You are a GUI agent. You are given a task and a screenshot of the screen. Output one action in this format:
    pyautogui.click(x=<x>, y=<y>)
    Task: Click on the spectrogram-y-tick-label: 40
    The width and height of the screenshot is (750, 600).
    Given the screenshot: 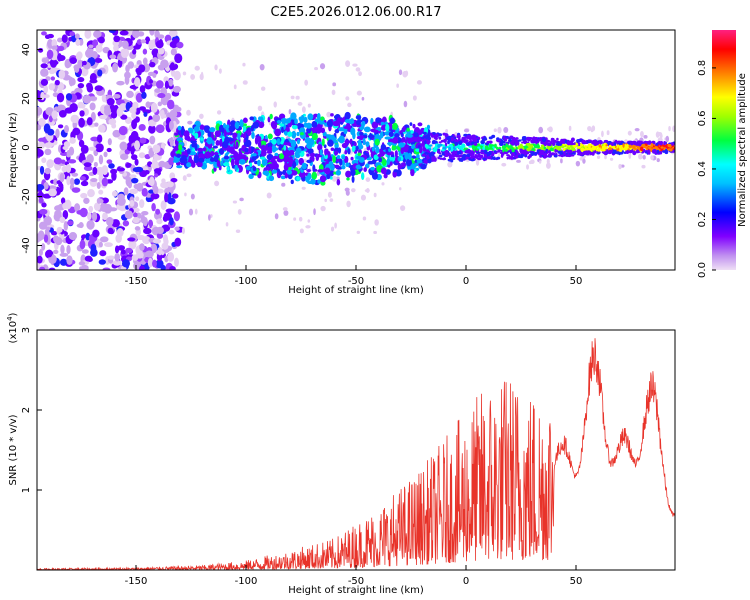 What is the action you would take?
    pyautogui.click(x=26, y=49)
    